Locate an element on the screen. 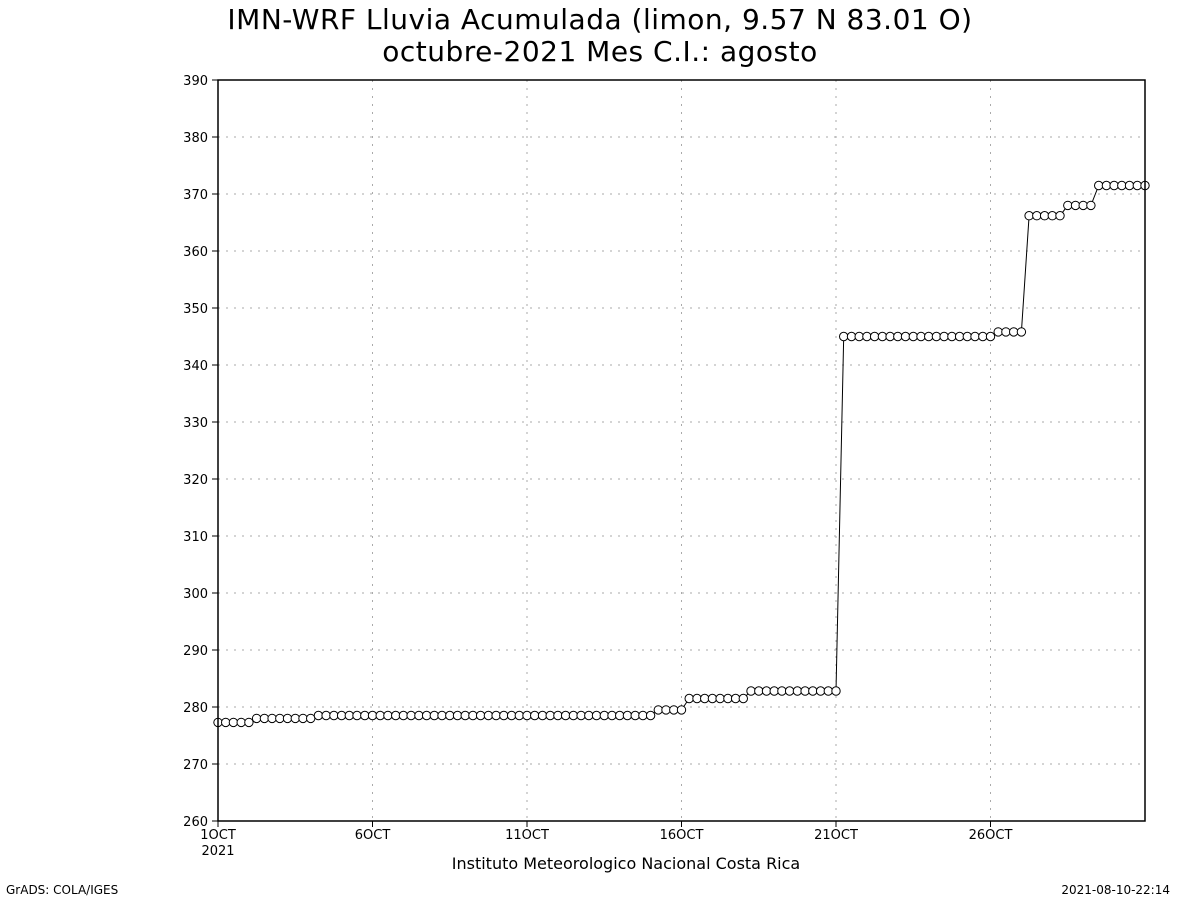 Image resolution: width=1200 pixels, height=900 pixels. y-tick-label: 360 is located at coordinates (195, 252).